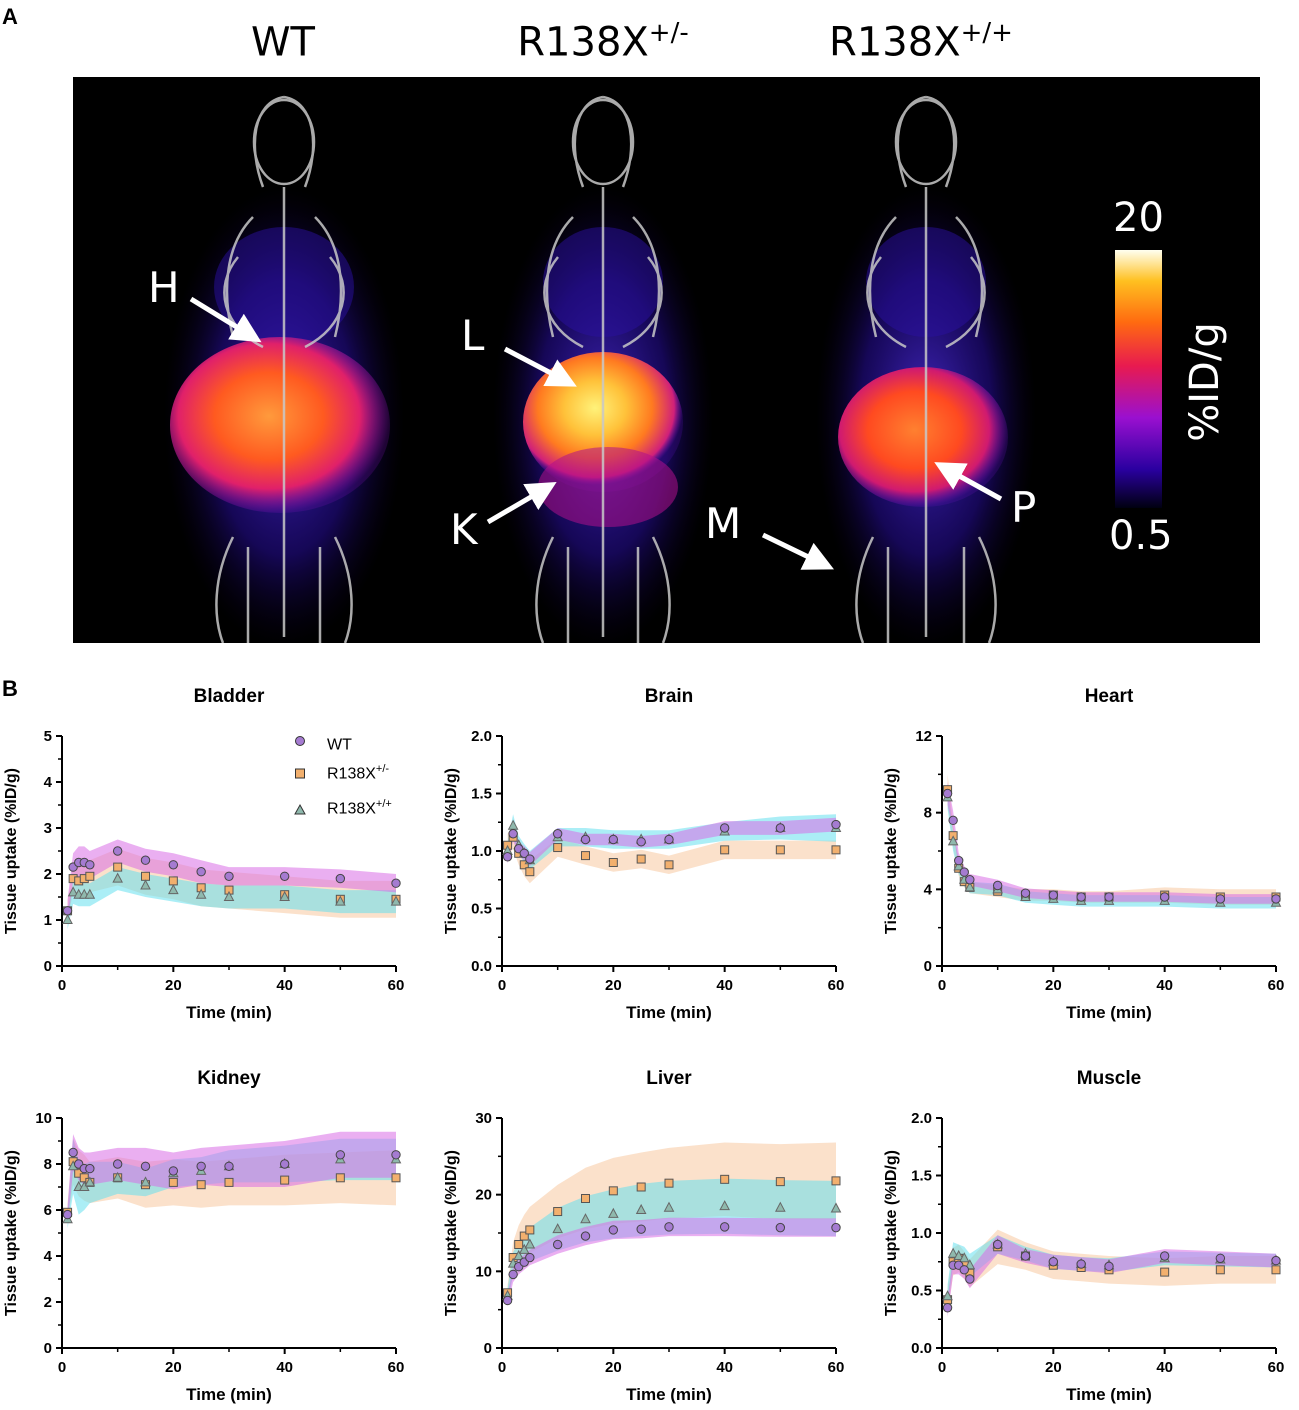 The image size is (1299, 1410). Describe the element at coordinates (928, 966) in the screenshot. I see `y-tick-label: 0` at that location.